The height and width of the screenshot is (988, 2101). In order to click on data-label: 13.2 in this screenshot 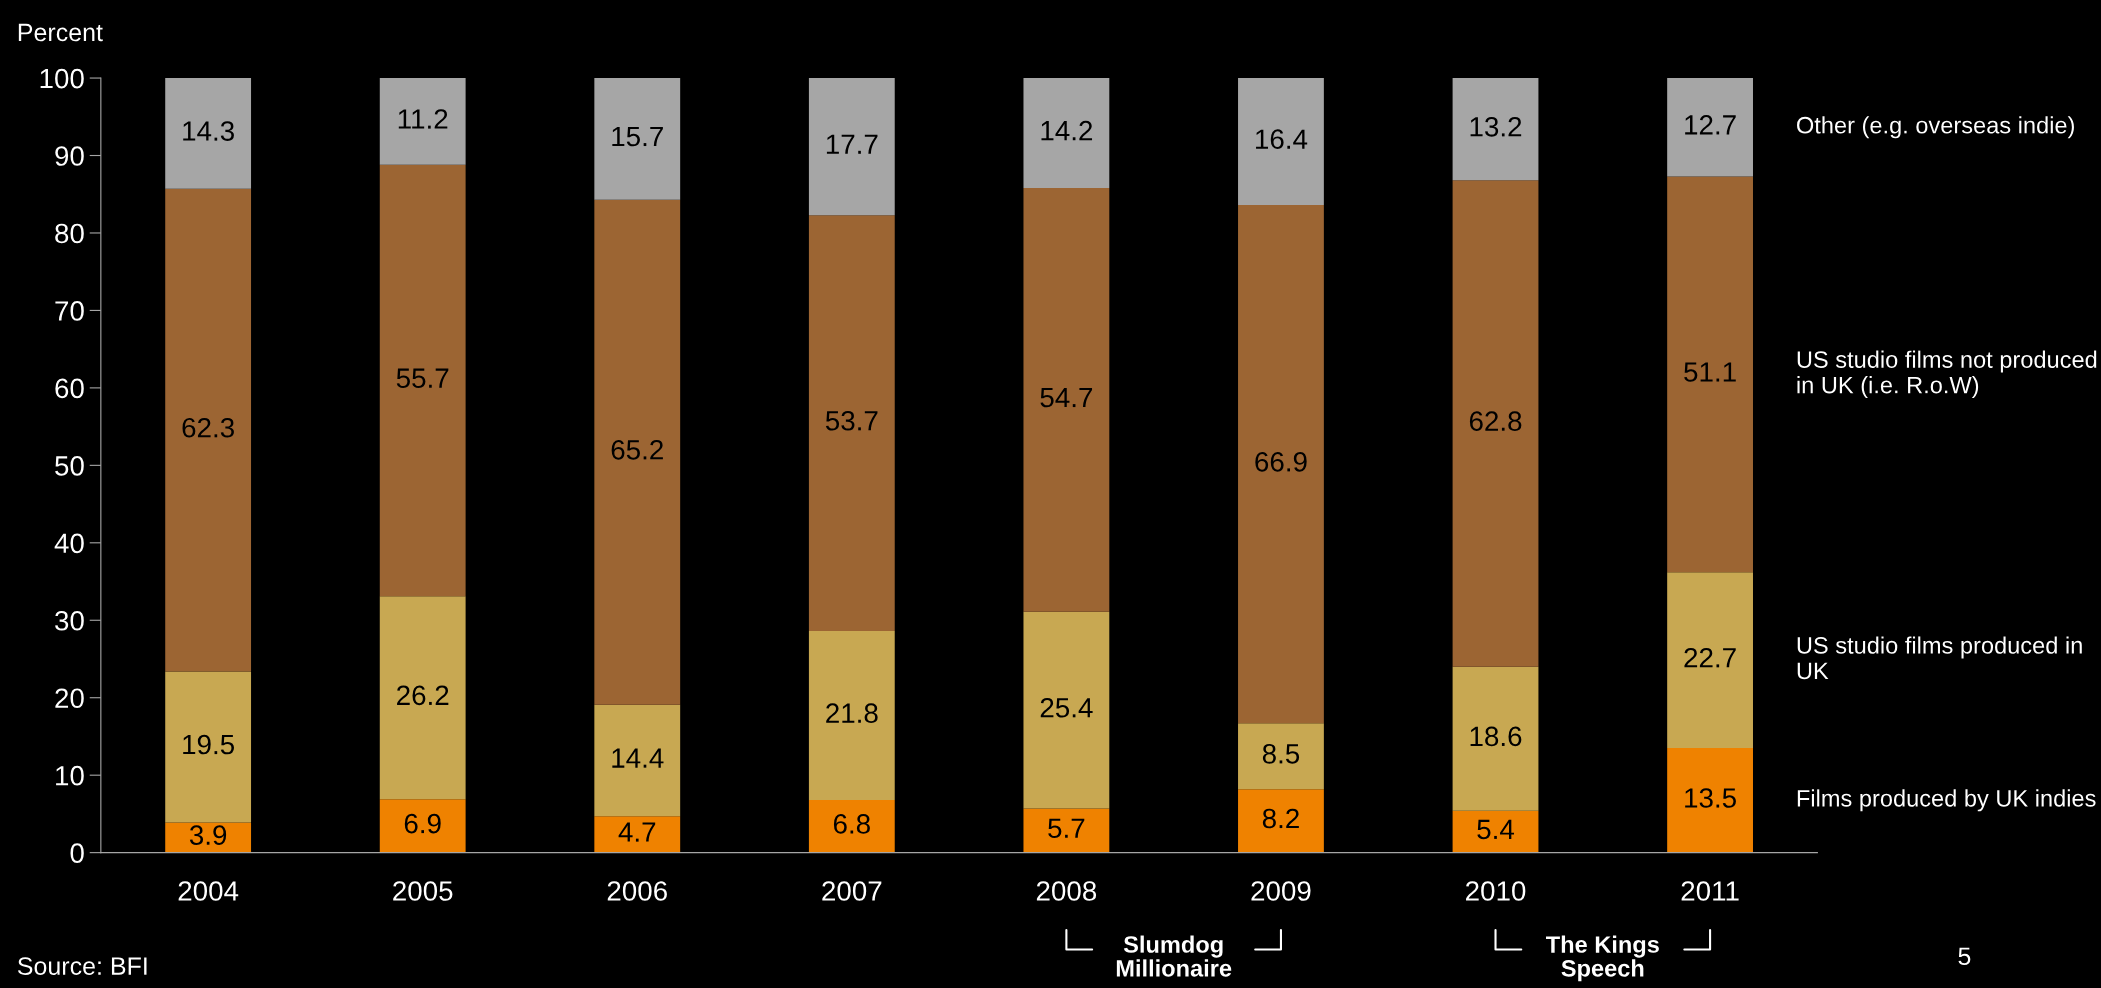, I will do `click(1496, 126)`.